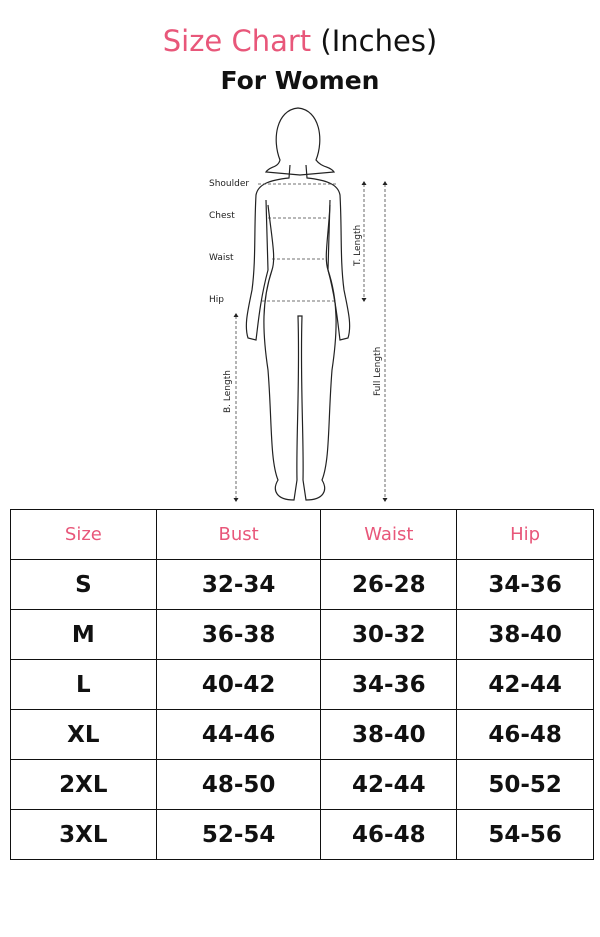 The width and height of the screenshot is (600, 937). I want to click on table-row: M 36-38 30-32 38-40, so click(302, 634).